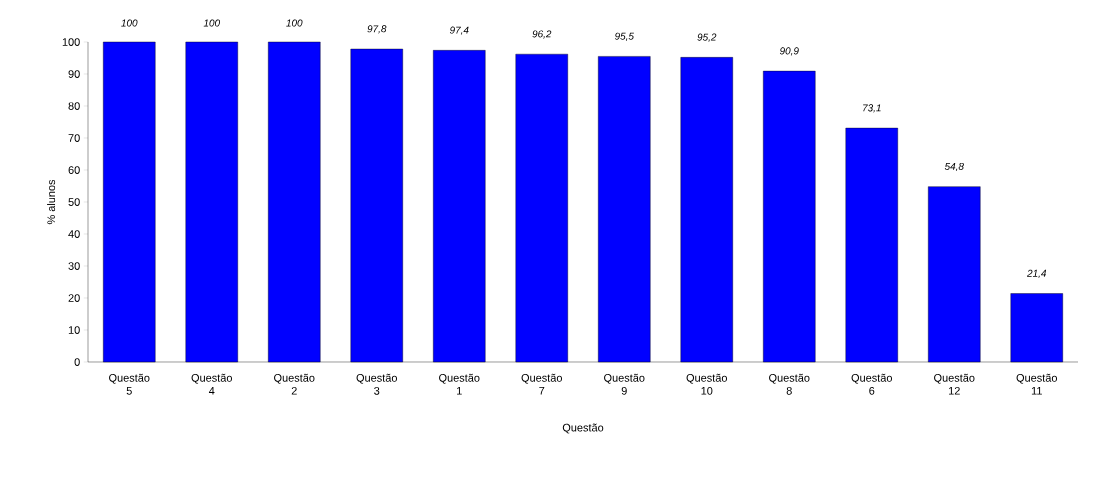 This screenshot has height=477, width=1112. I want to click on y-tick-label: 30, so click(74, 266).